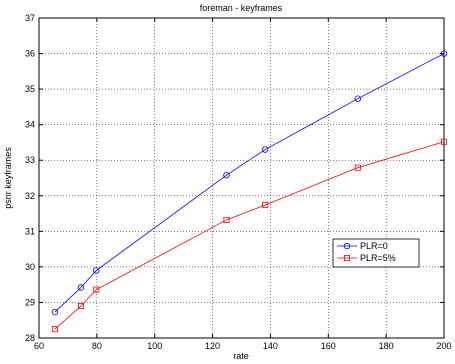 The image size is (455, 364). Describe the element at coordinates (241, 8) in the screenshot. I see `chart-title: foreman - keyframes` at that location.